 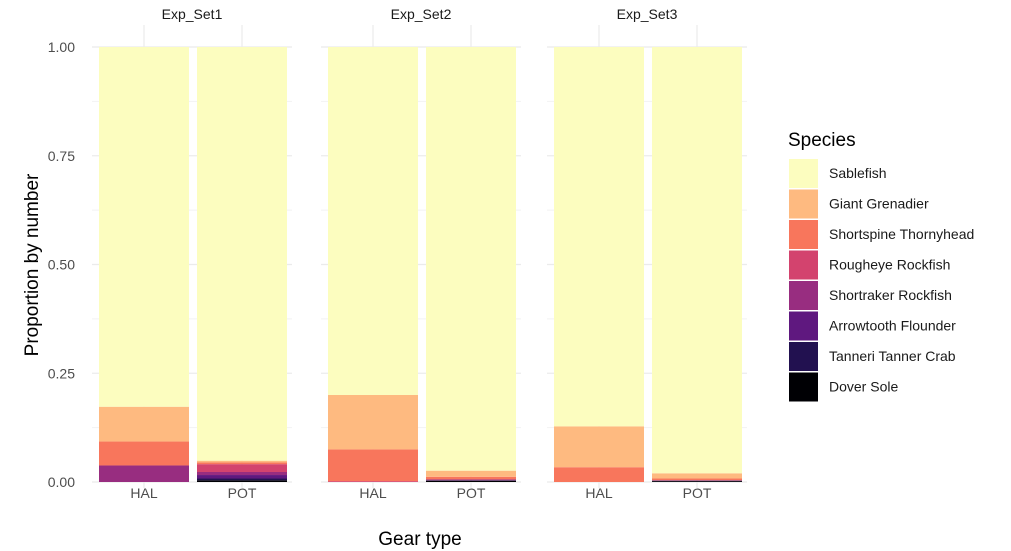 I want to click on legend-label: Shortraker Rockfish, so click(x=890, y=295).